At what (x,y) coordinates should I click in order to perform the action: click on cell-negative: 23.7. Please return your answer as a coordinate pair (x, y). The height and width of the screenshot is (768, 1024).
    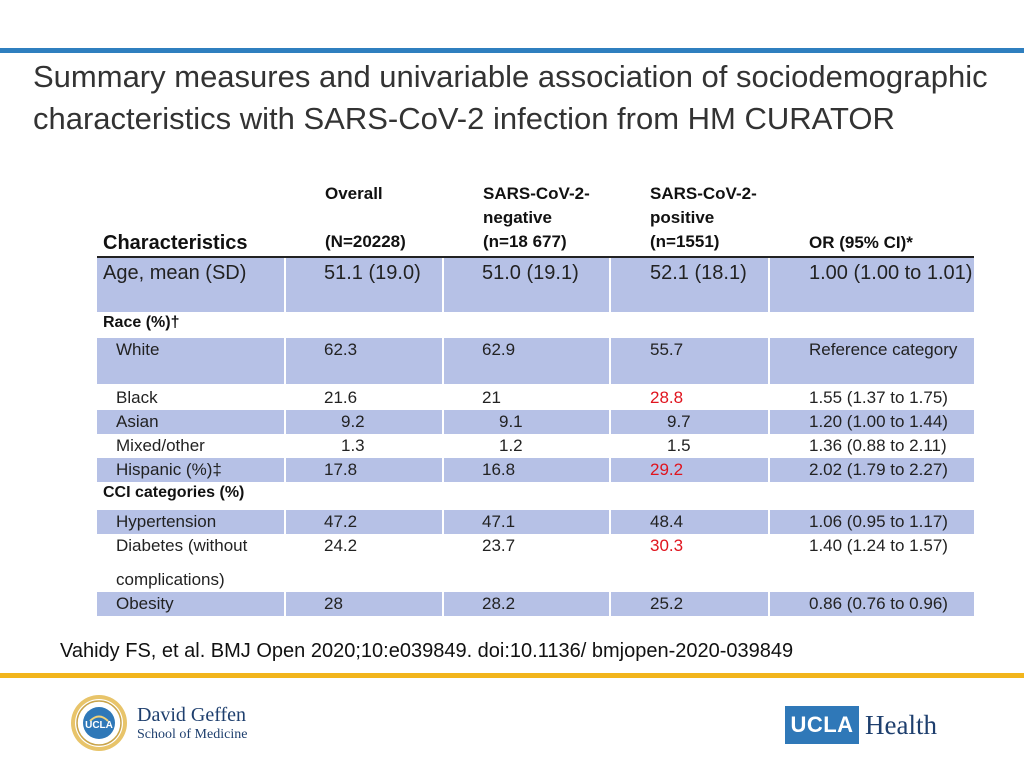
    Looking at the image, I should click on (499, 545).